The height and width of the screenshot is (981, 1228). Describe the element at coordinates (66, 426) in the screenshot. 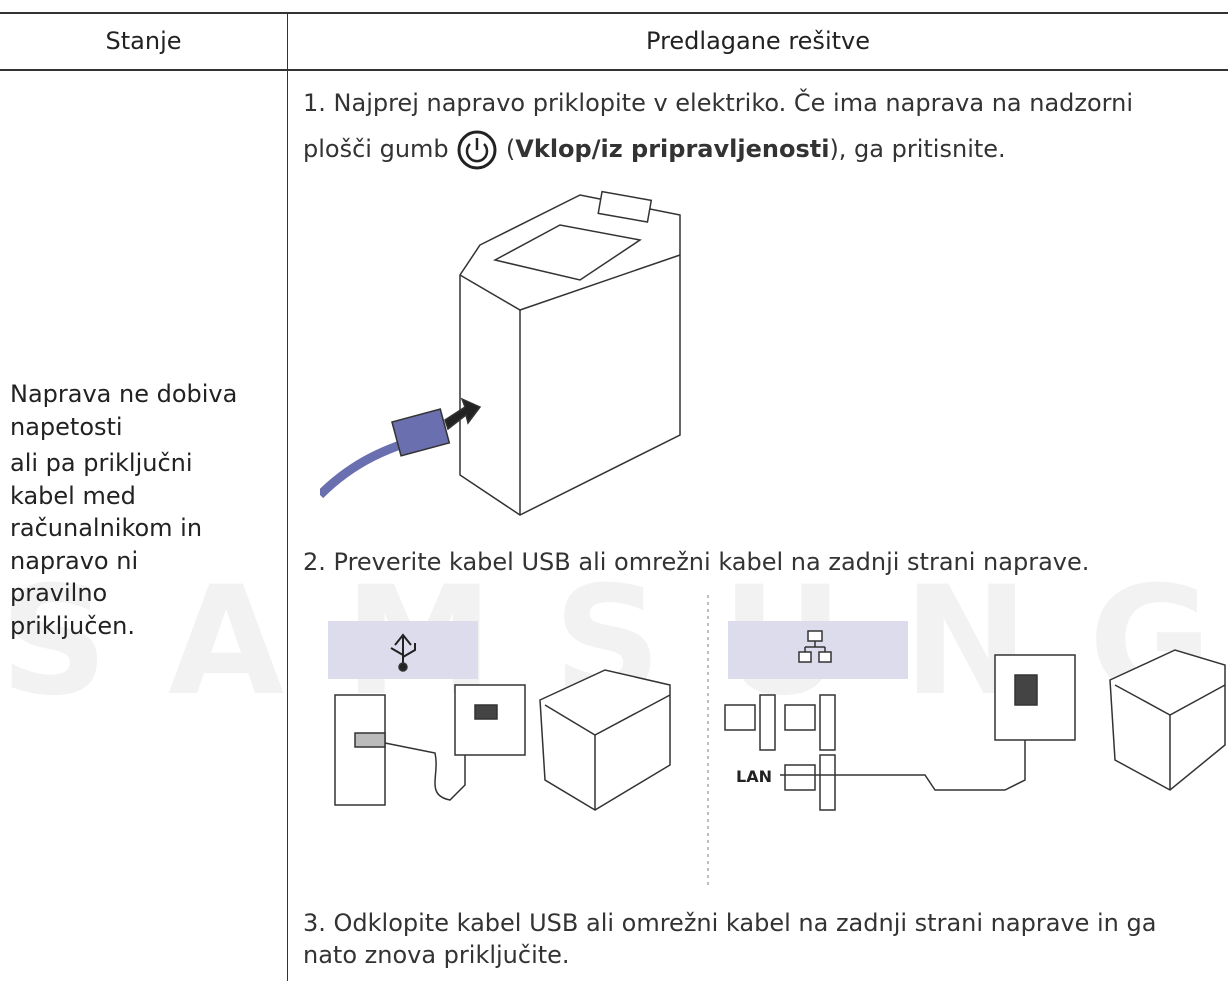

I see `condition-line: napetosti` at that location.